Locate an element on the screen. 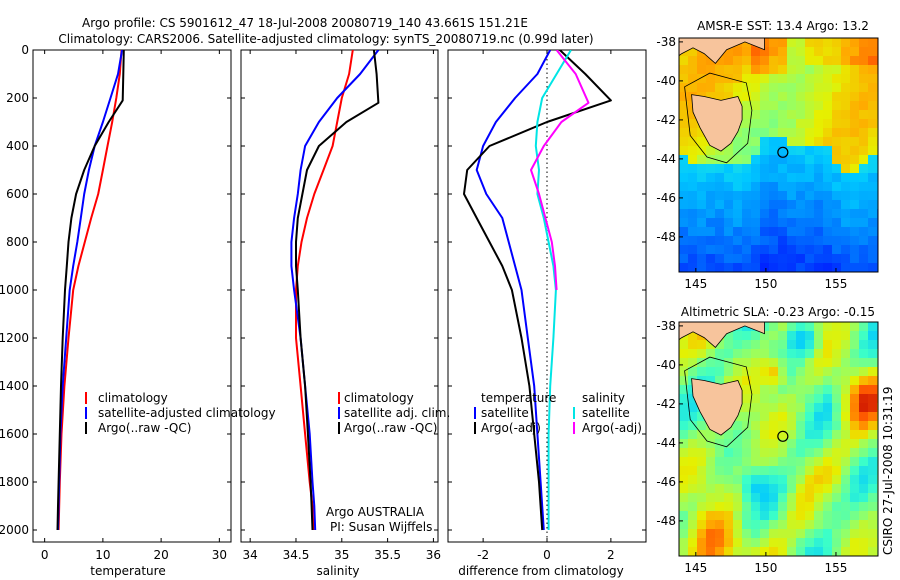 This screenshot has width=900, height=580. x-tick-label: 0 is located at coordinates (547, 555).